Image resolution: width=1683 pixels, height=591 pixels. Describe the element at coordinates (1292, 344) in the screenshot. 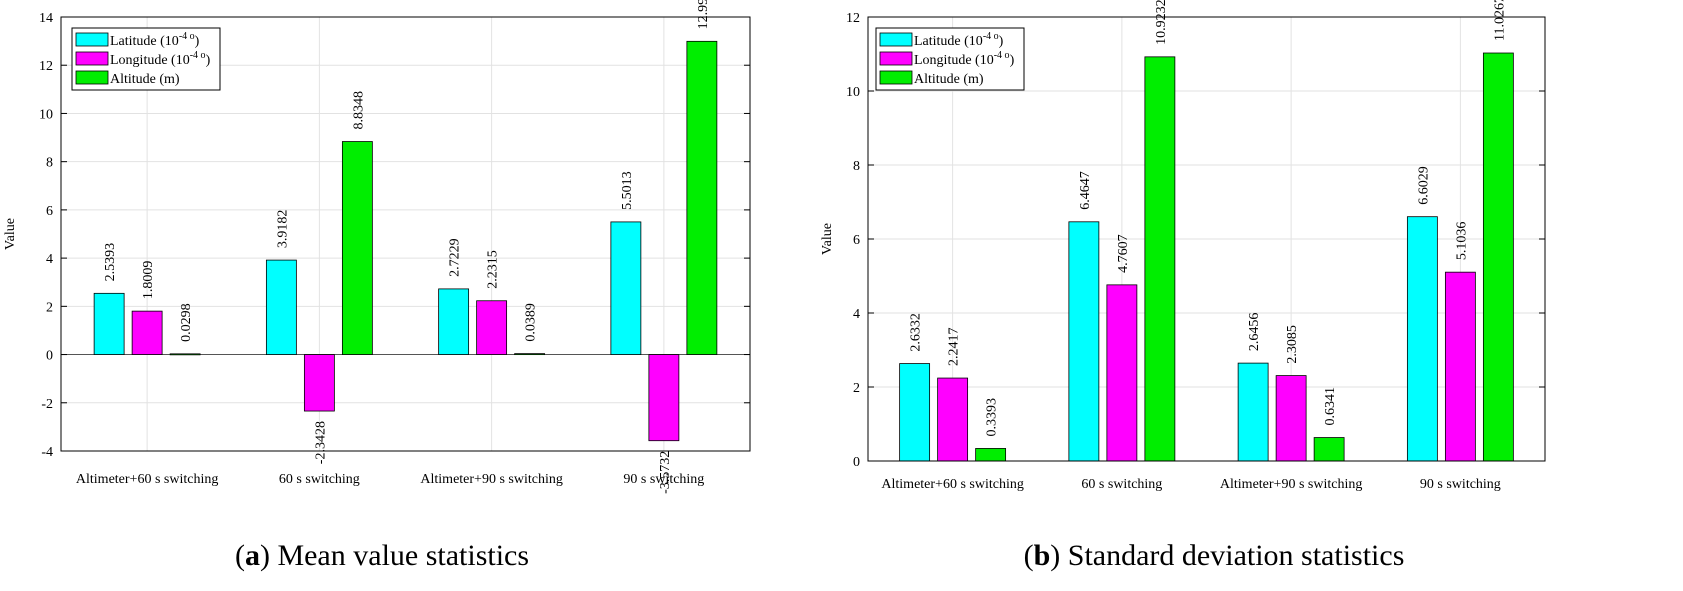

I see `data-label: 2.3085` at that location.